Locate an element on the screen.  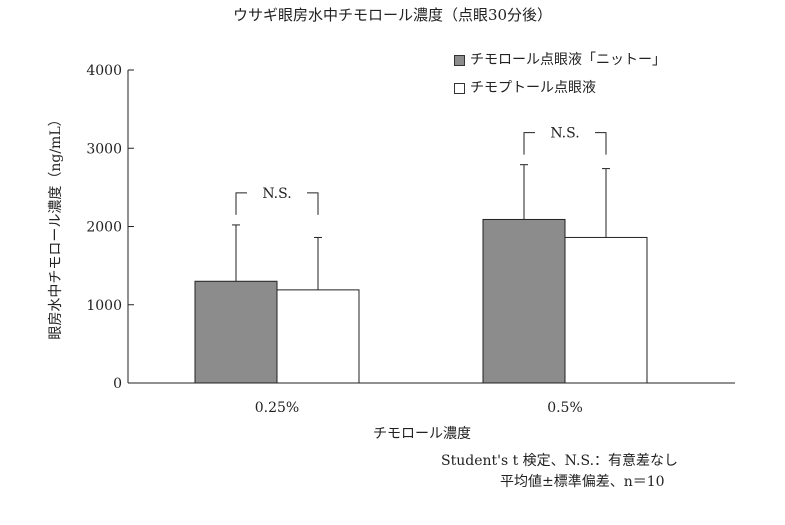
note-statistics: Student's t 検定、N.S.：有意差なし is located at coordinates (560, 461).